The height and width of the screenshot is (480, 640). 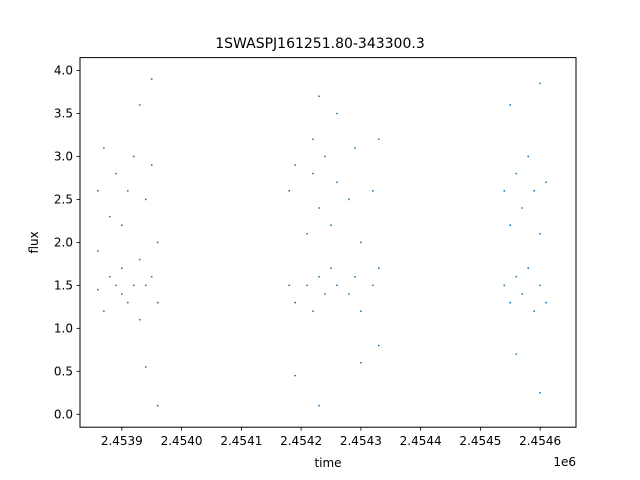 What do you see at coordinates (421, 441) in the screenshot?
I see `x-tick-label: 2.4544` at bounding box center [421, 441].